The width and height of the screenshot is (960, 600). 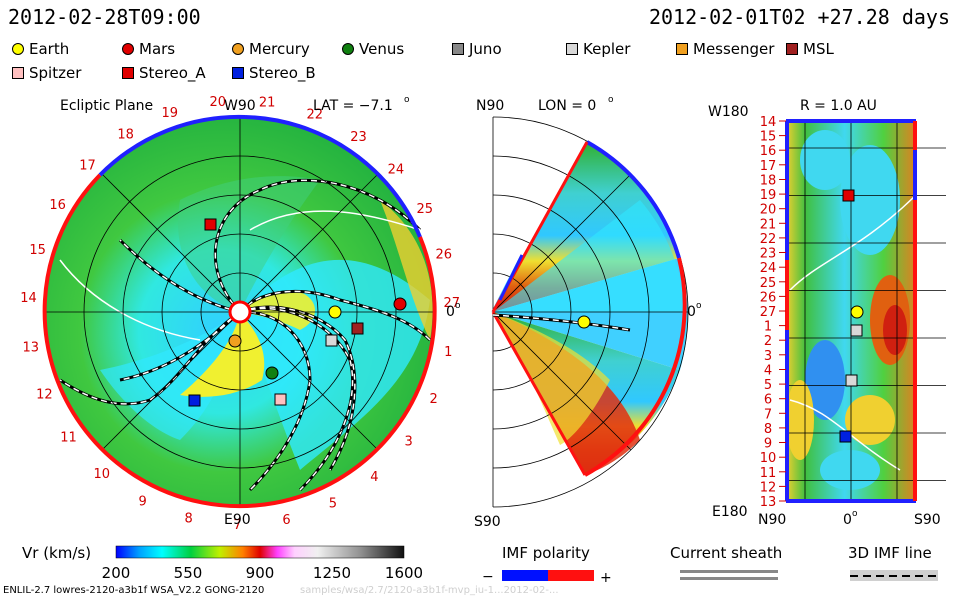 I want to click on mercury-marker, so click(x=235, y=341).